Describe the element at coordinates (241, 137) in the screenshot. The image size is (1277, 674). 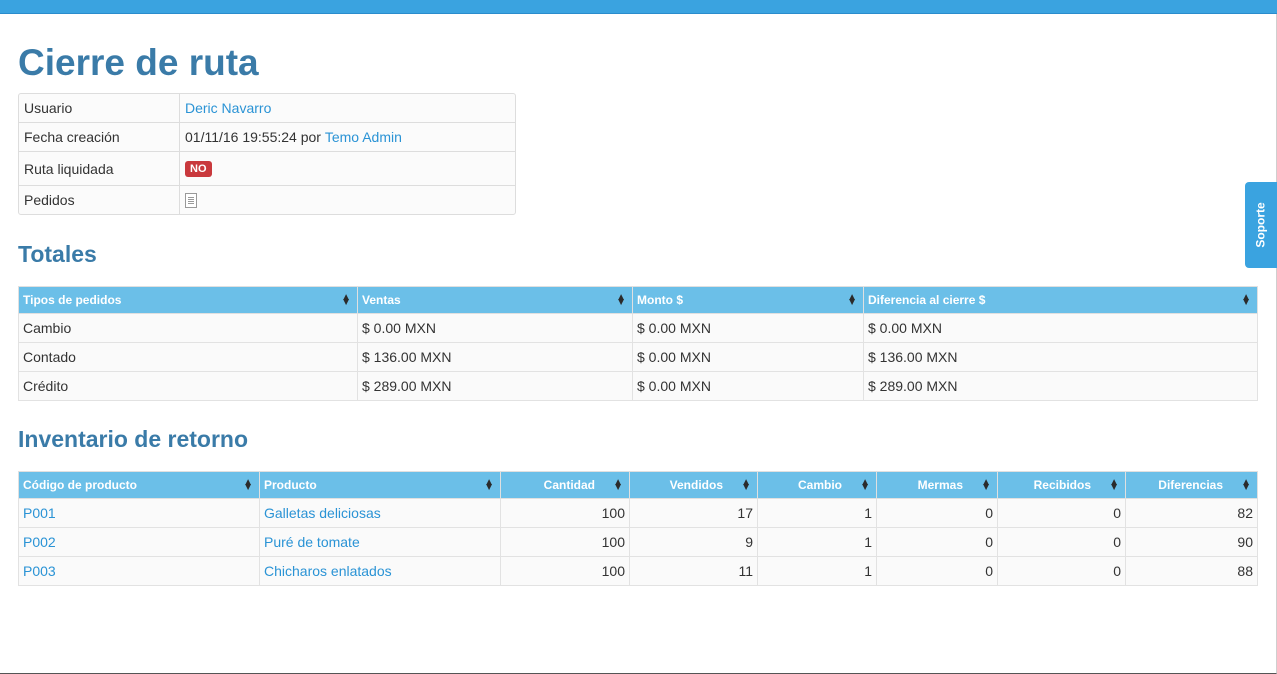
I see `fecha-date: 01/11/16 19:55:24` at that location.